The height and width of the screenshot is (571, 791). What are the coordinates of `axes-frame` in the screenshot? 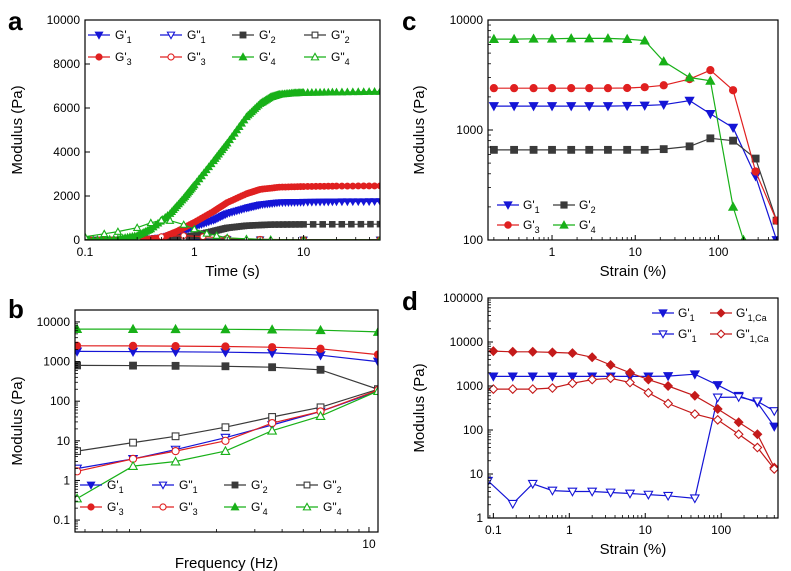 It's located at (232, 130).